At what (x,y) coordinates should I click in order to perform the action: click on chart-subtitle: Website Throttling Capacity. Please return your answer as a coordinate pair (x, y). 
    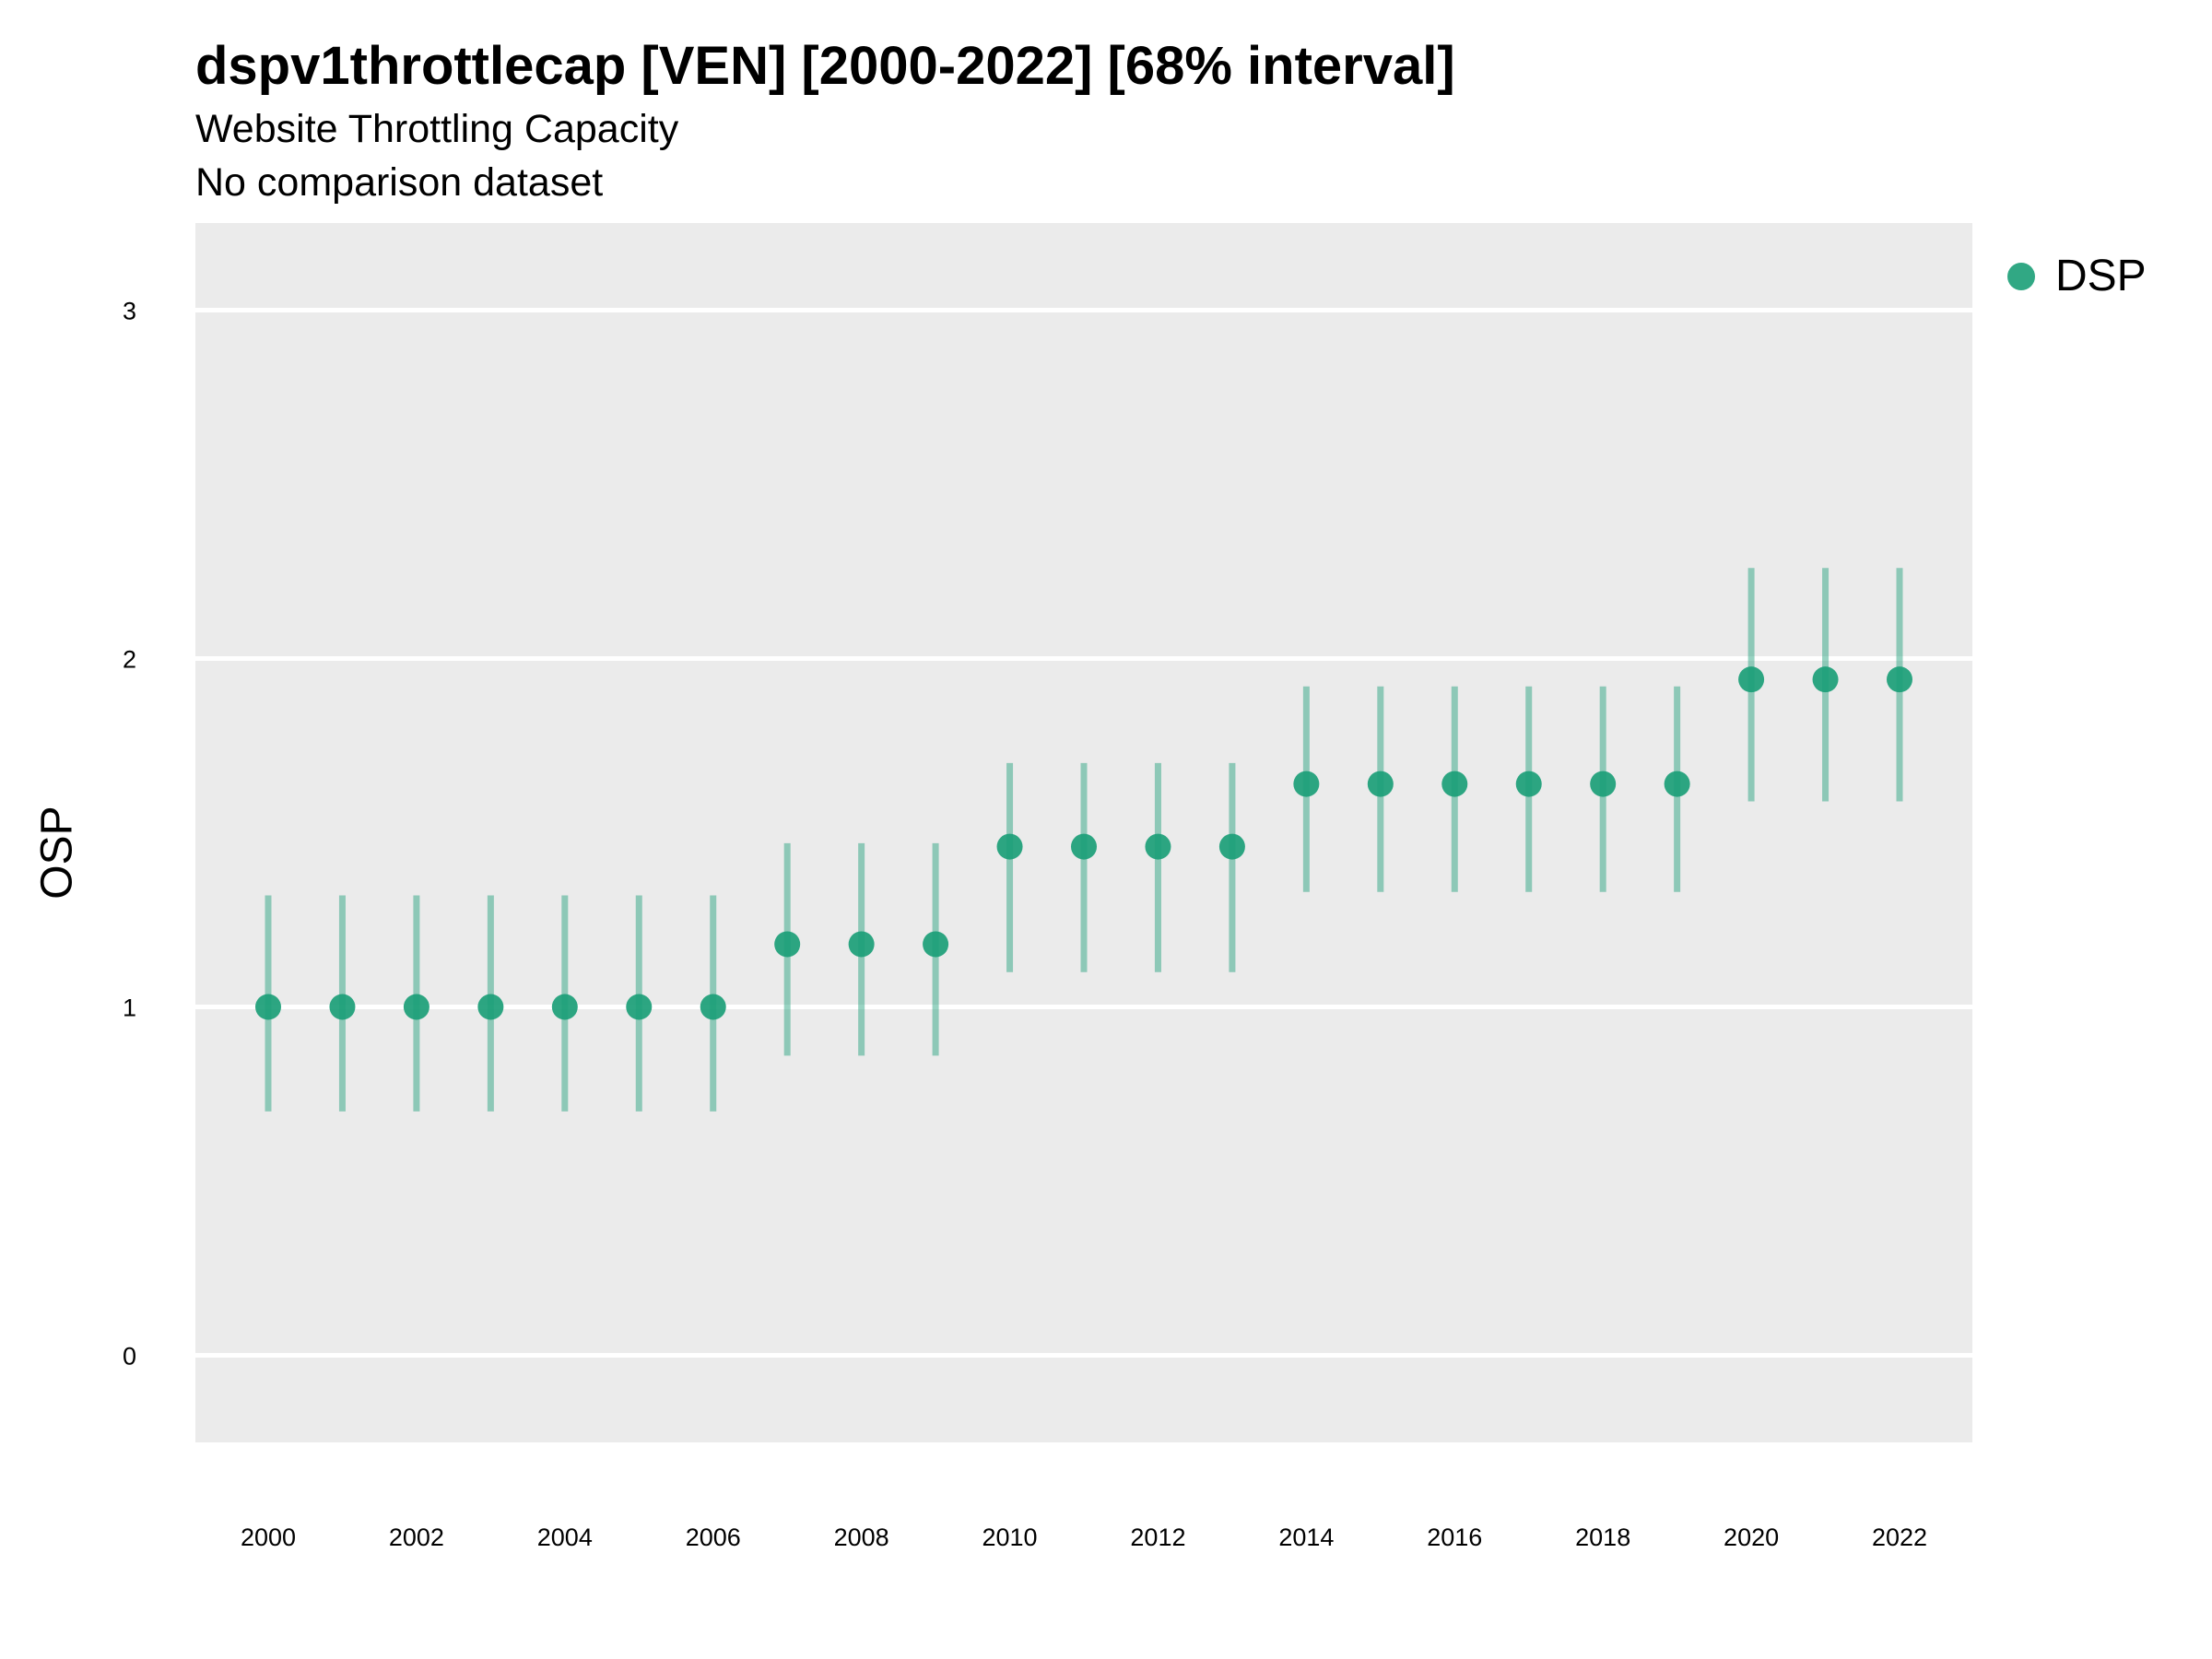
    Looking at the image, I should click on (437, 129).